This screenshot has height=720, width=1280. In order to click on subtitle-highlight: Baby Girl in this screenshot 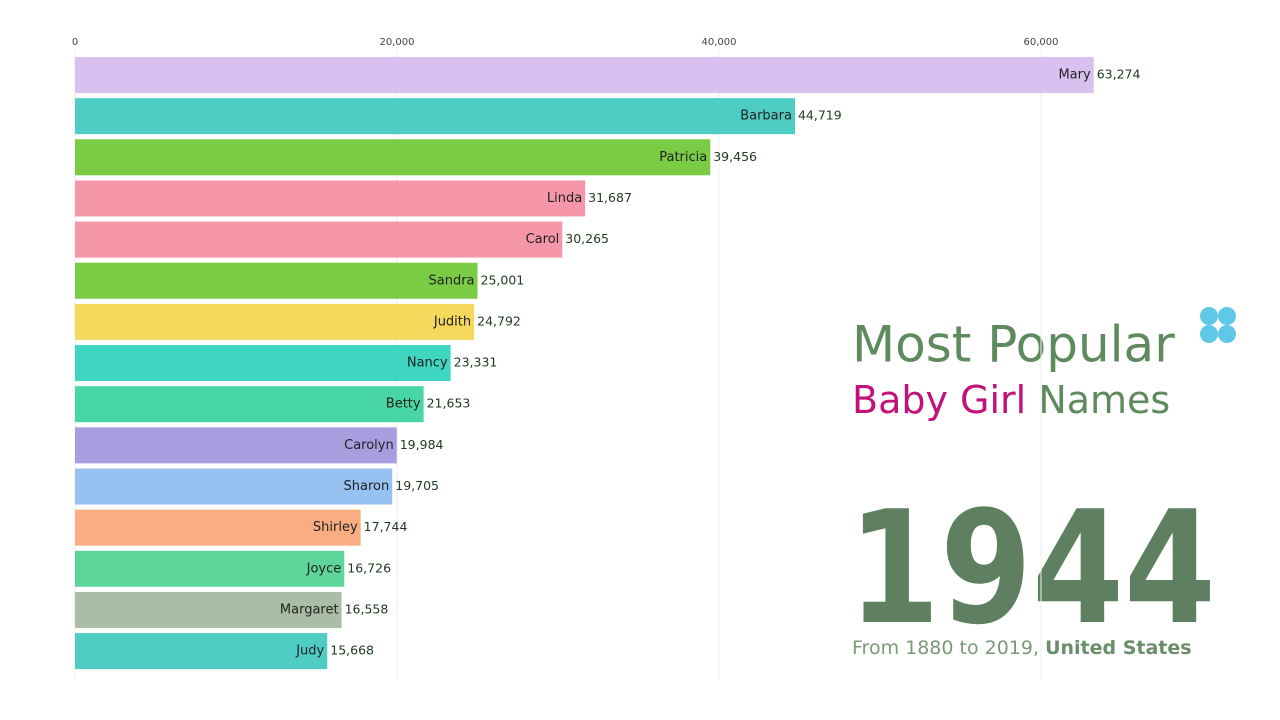, I will do `click(939, 400)`.